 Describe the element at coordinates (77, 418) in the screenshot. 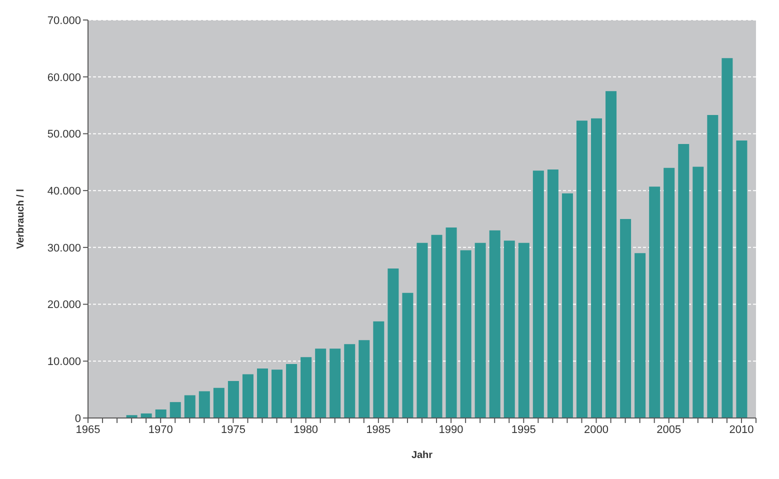

I see `y-tick-label: 0` at that location.